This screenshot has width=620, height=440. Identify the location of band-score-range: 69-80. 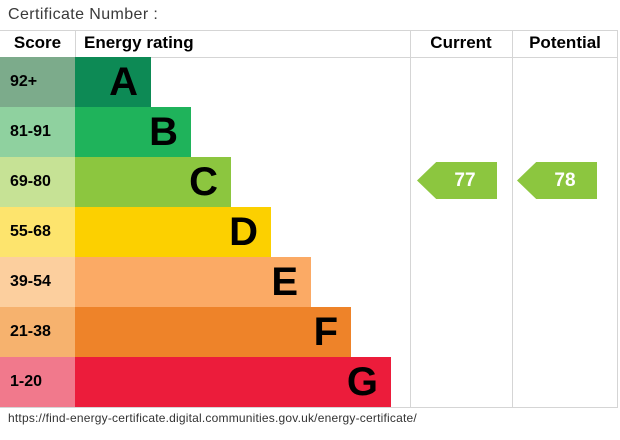
(37, 182).